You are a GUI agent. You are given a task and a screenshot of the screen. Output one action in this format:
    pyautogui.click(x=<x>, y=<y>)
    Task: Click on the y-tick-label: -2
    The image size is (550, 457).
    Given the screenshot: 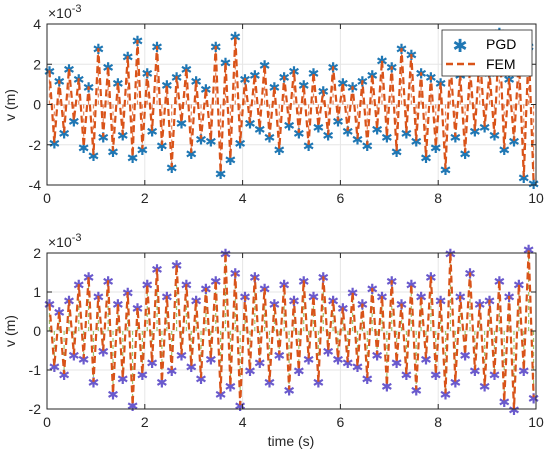 What is the action you would take?
    pyautogui.click(x=35, y=145)
    